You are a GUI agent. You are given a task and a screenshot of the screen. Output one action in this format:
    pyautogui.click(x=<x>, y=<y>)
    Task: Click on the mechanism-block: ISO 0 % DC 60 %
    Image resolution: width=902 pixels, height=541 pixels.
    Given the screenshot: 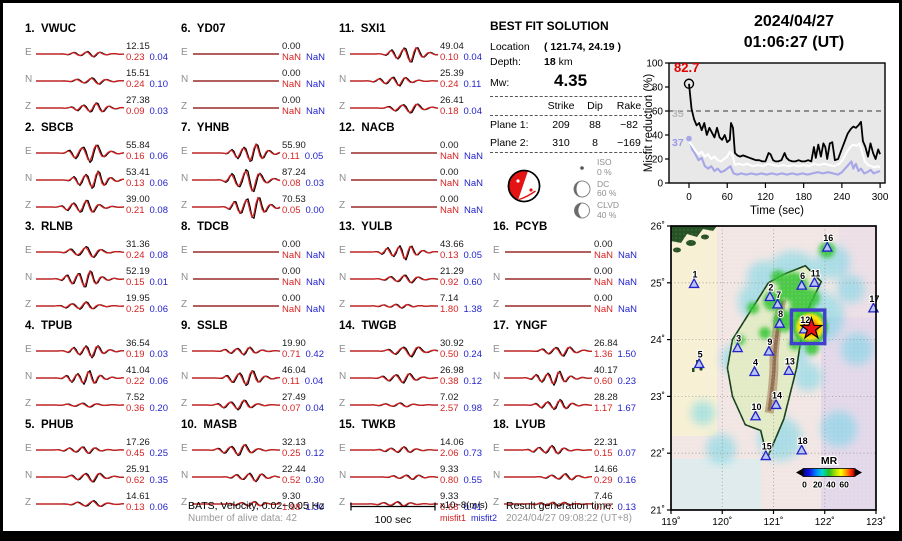 What is the action you would take?
    pyautogui.click(x=571, y=189)
    